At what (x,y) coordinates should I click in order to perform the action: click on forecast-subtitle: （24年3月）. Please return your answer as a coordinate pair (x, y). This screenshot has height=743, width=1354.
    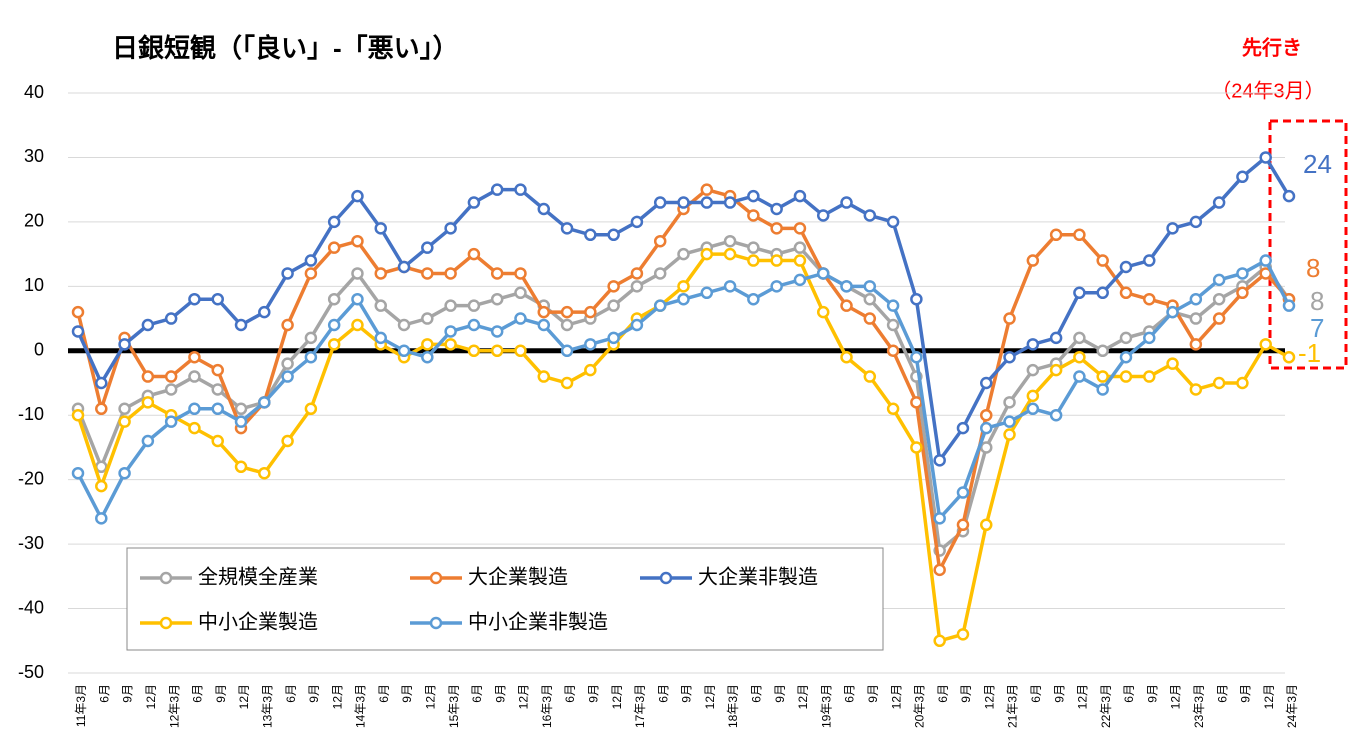
    Looking at the image, I should click on (1267, 90).